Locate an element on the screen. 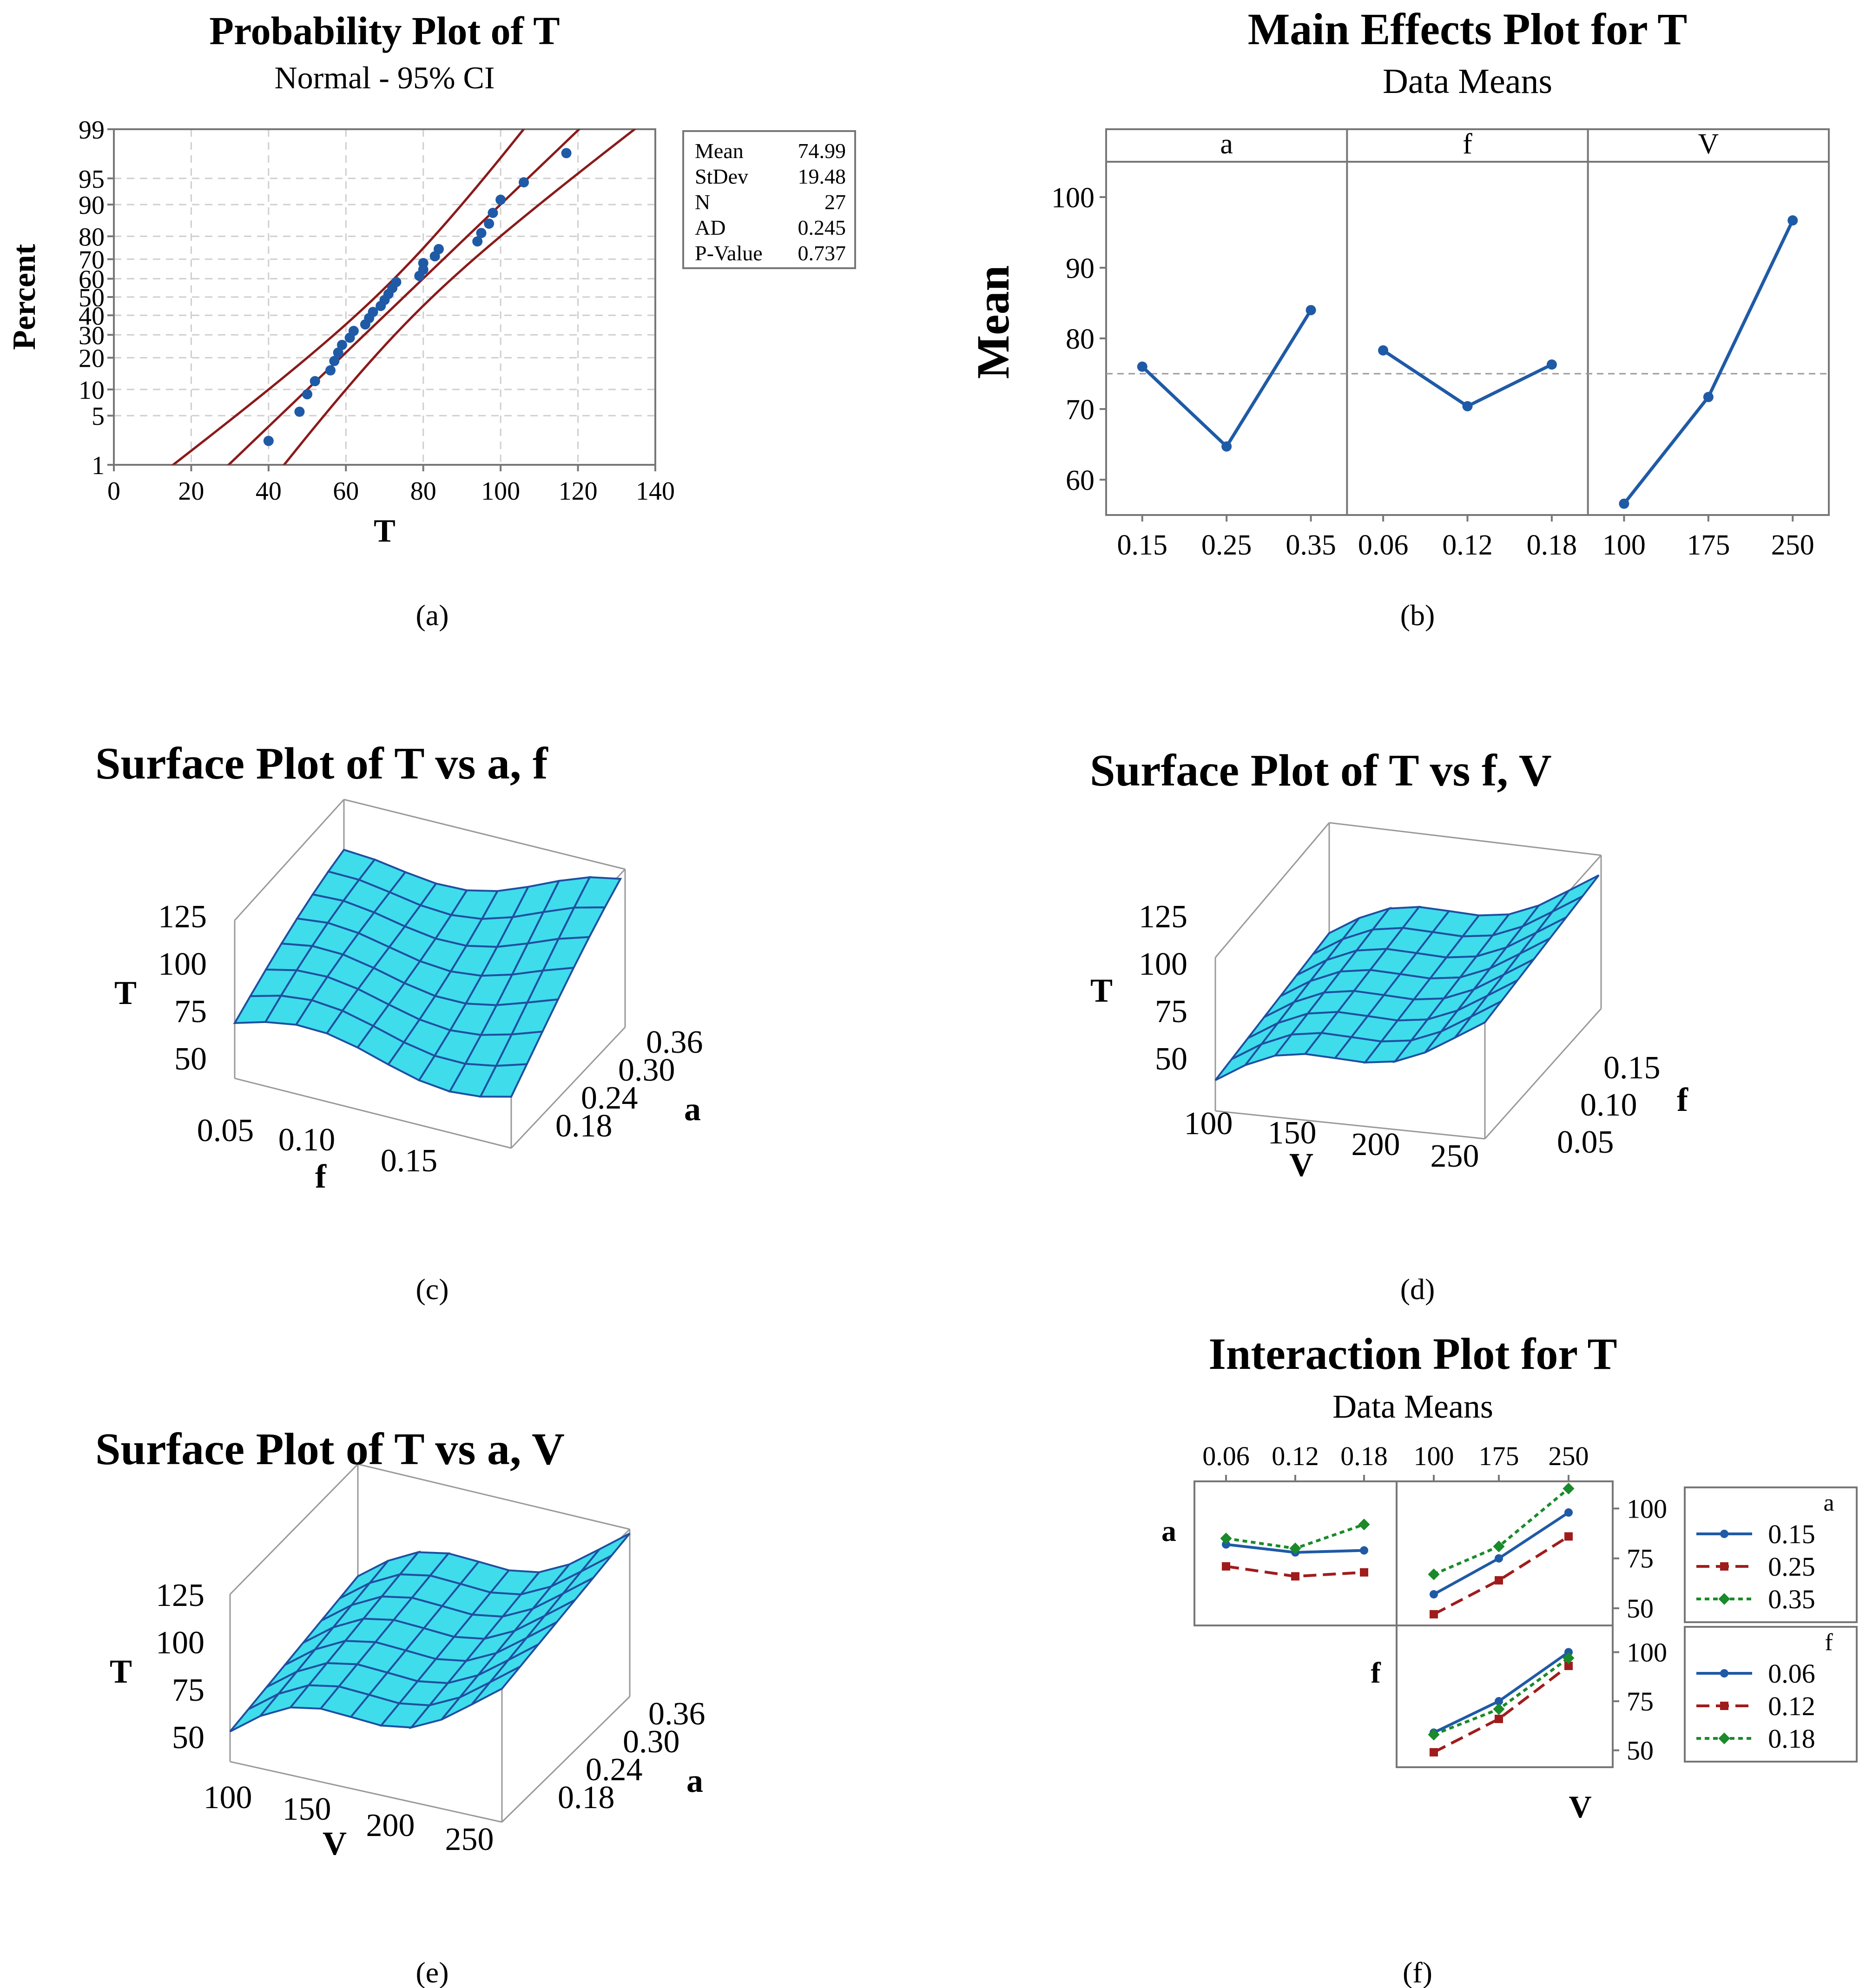  me-y-tick-label: 70 is located at coordinates (1080, 410).